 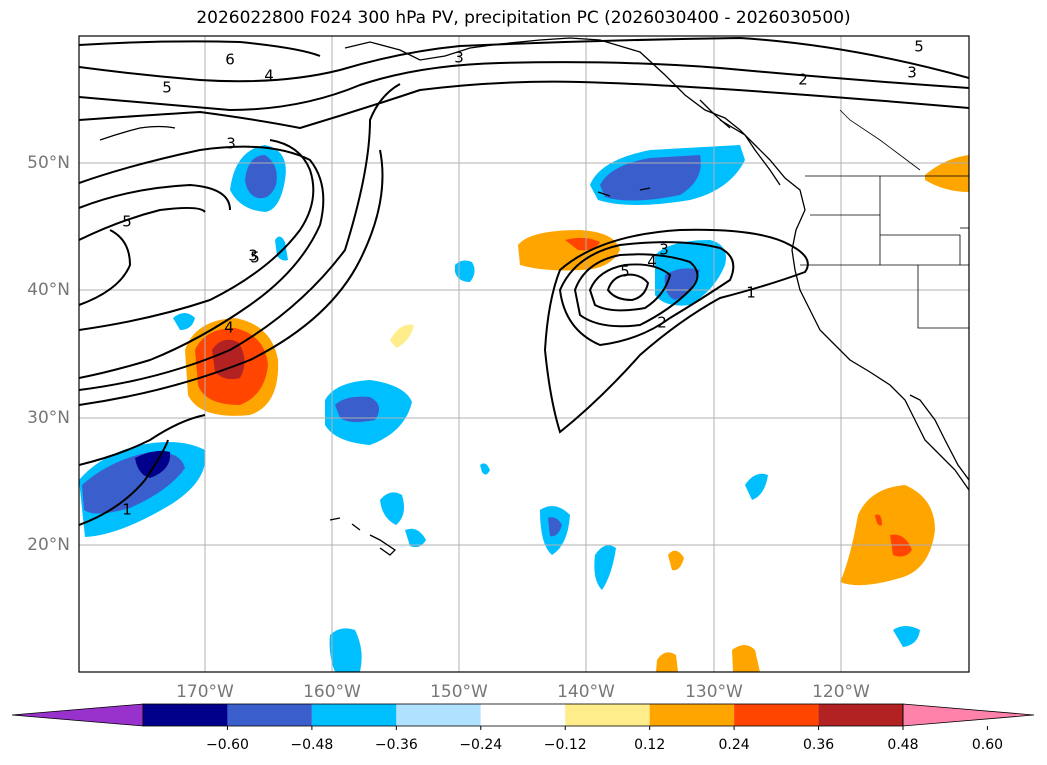 What do you see at coordinates (48, 545) in the screenshot?
I see `lat-label: 20°N` at bounding box center [48, 545].